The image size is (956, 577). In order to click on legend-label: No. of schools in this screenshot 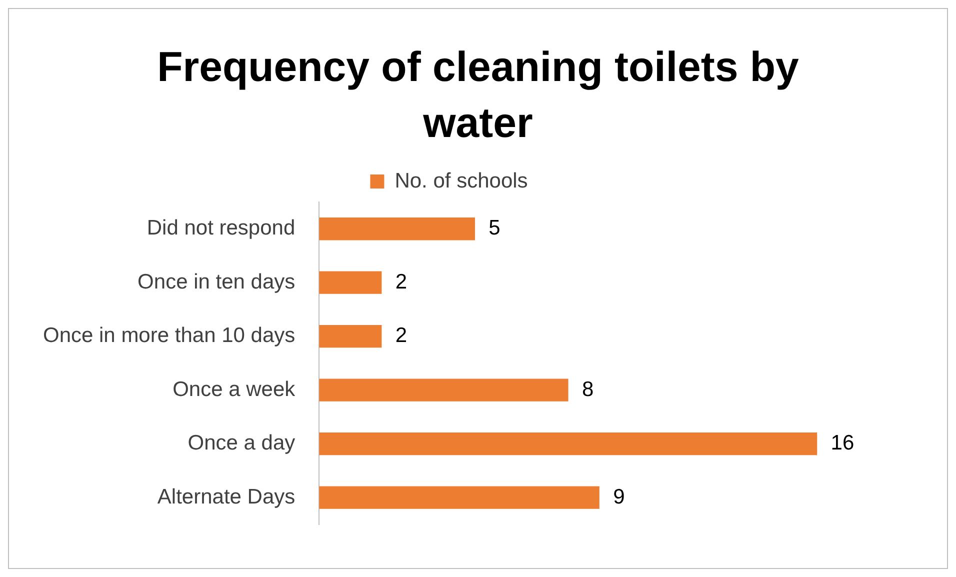, I will do `click(461, 180)`.